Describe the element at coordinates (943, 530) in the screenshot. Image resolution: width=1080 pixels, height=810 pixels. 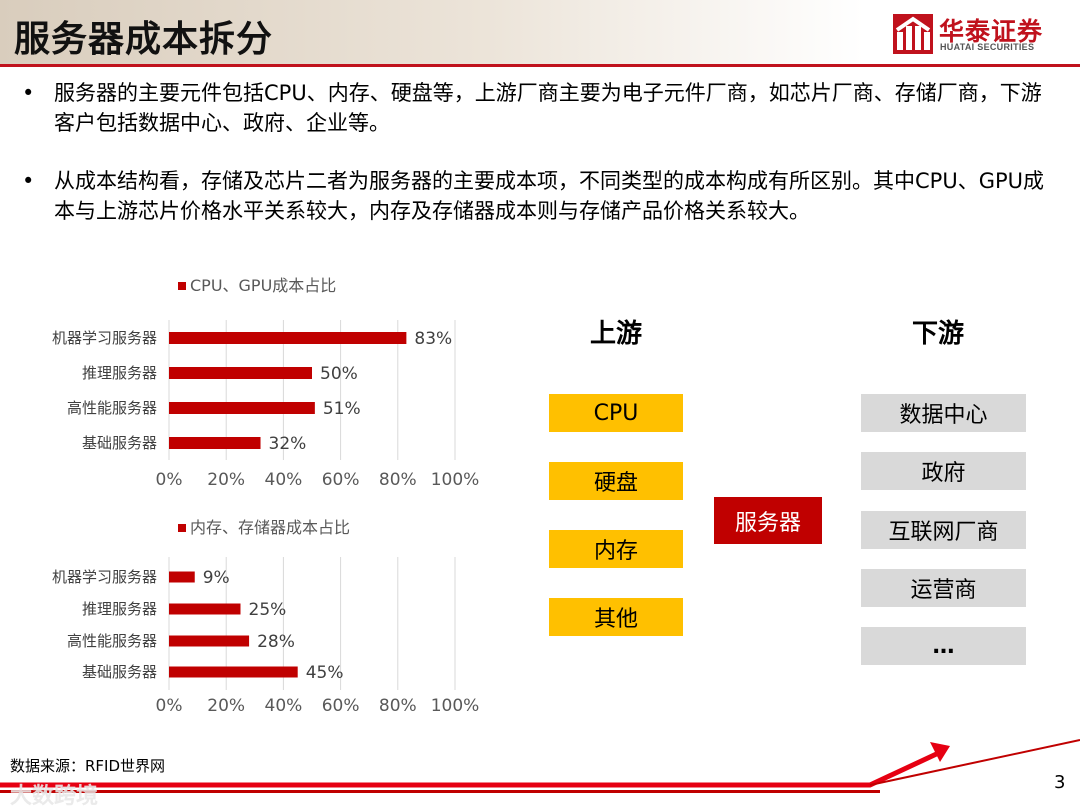
I see `downstream-box-internet: 互联网厂商` at that location.